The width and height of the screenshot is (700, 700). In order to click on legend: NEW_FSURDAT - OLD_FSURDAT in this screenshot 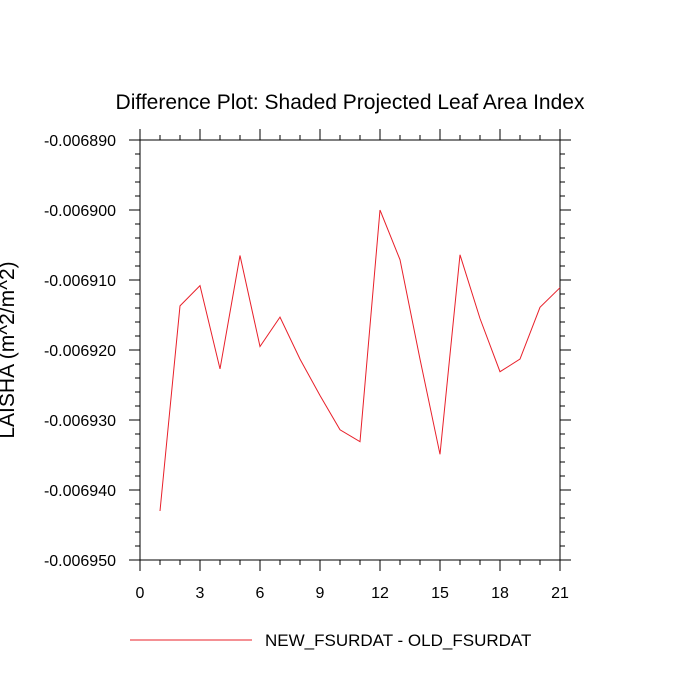, I will do `click(330, 640)`.